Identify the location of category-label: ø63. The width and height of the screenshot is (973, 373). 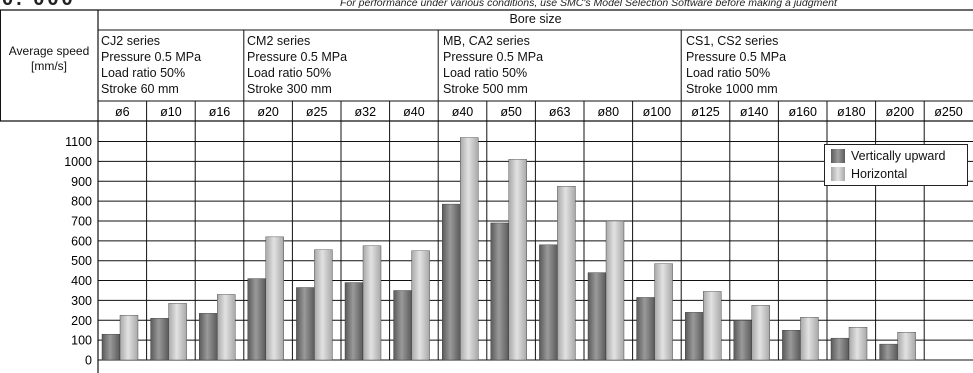
(560, 112).